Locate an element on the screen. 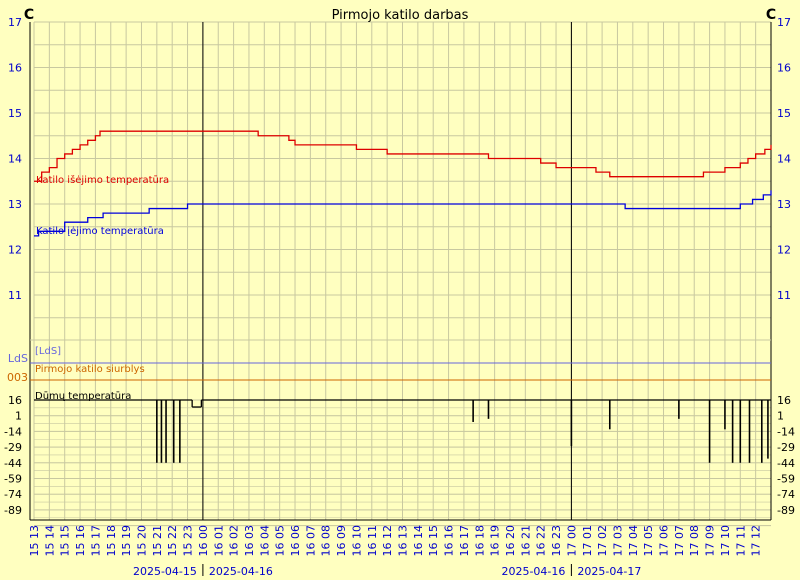 This screenshot has width=800, height=580. y-tick-lower-left: 16 is located at coordinates (15, 400).